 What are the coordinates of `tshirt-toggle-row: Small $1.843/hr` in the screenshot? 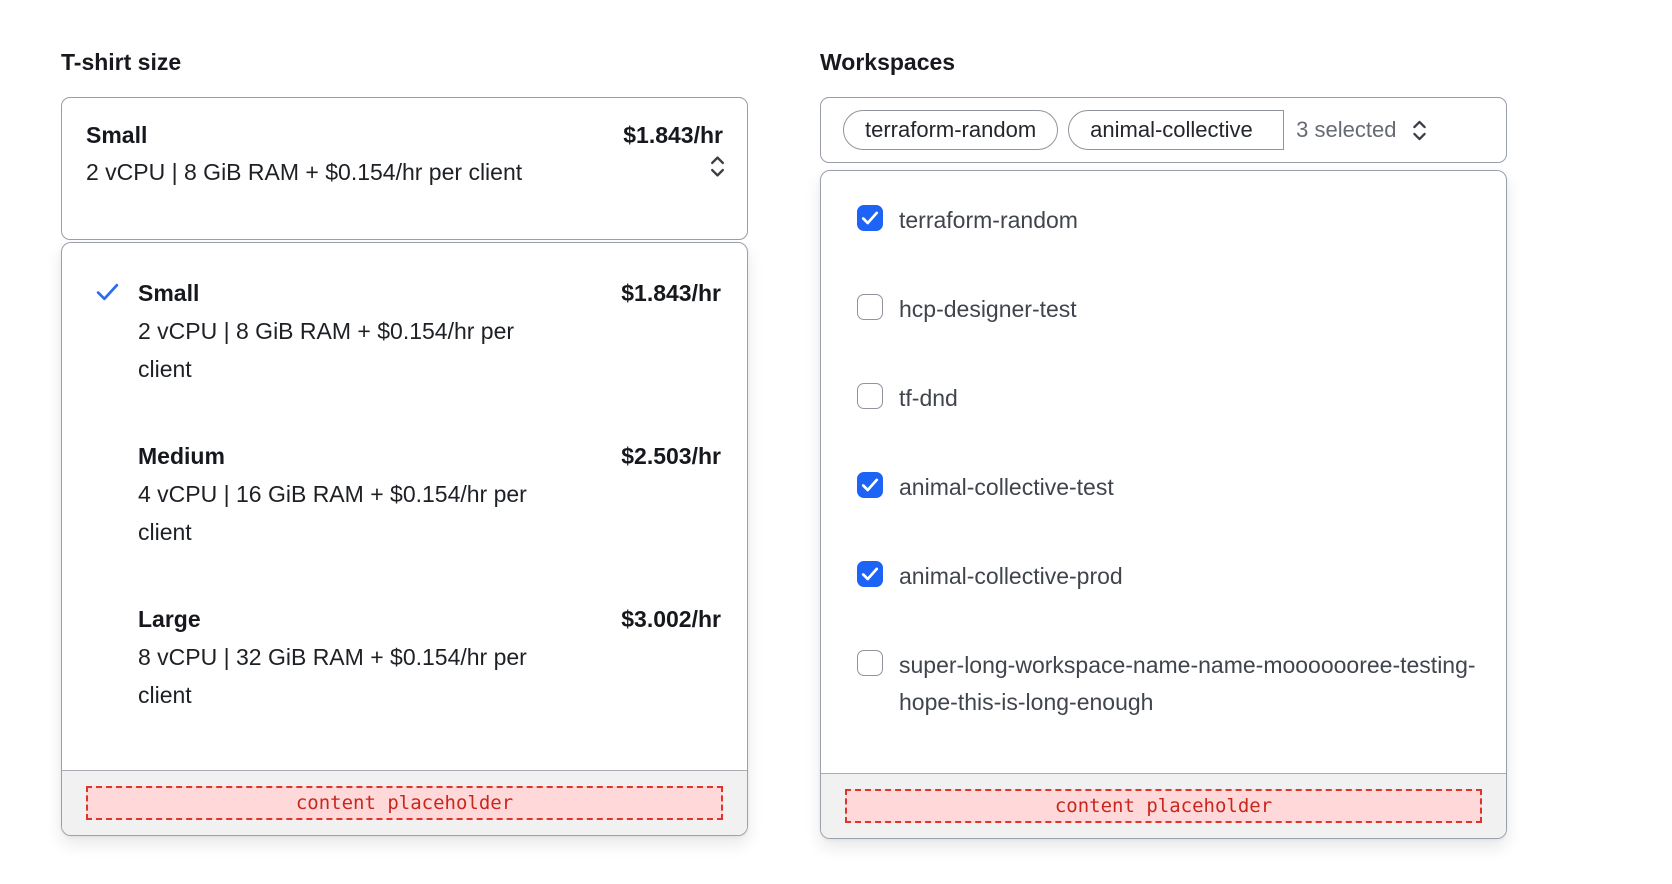 It's located at (404, 135).